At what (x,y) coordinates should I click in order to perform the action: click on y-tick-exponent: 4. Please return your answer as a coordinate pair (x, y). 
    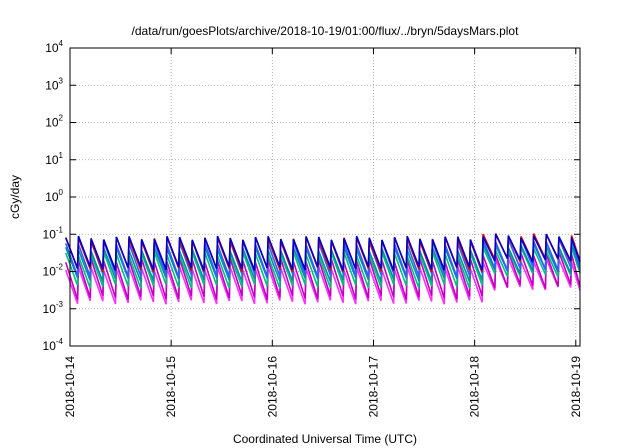
    Looking at the image, I should click on (61, 43).